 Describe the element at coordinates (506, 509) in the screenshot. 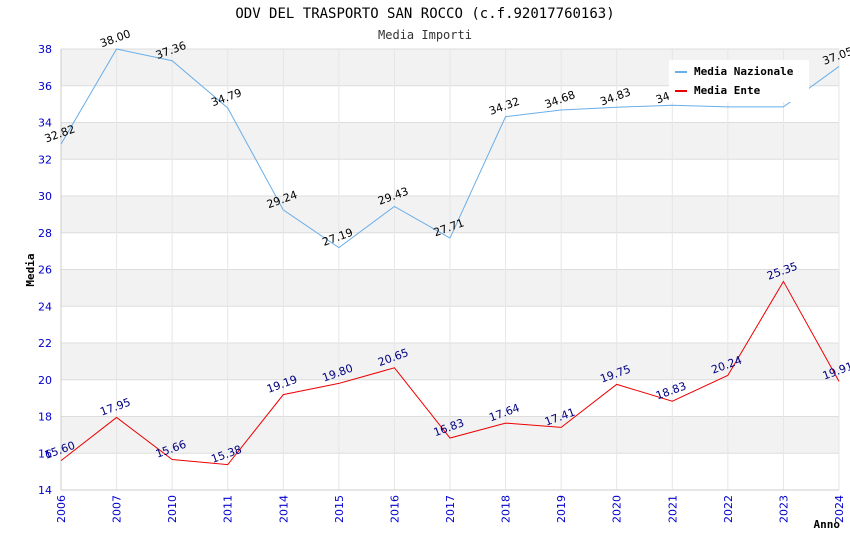

I see `x-tick-label: 2018` at that location.